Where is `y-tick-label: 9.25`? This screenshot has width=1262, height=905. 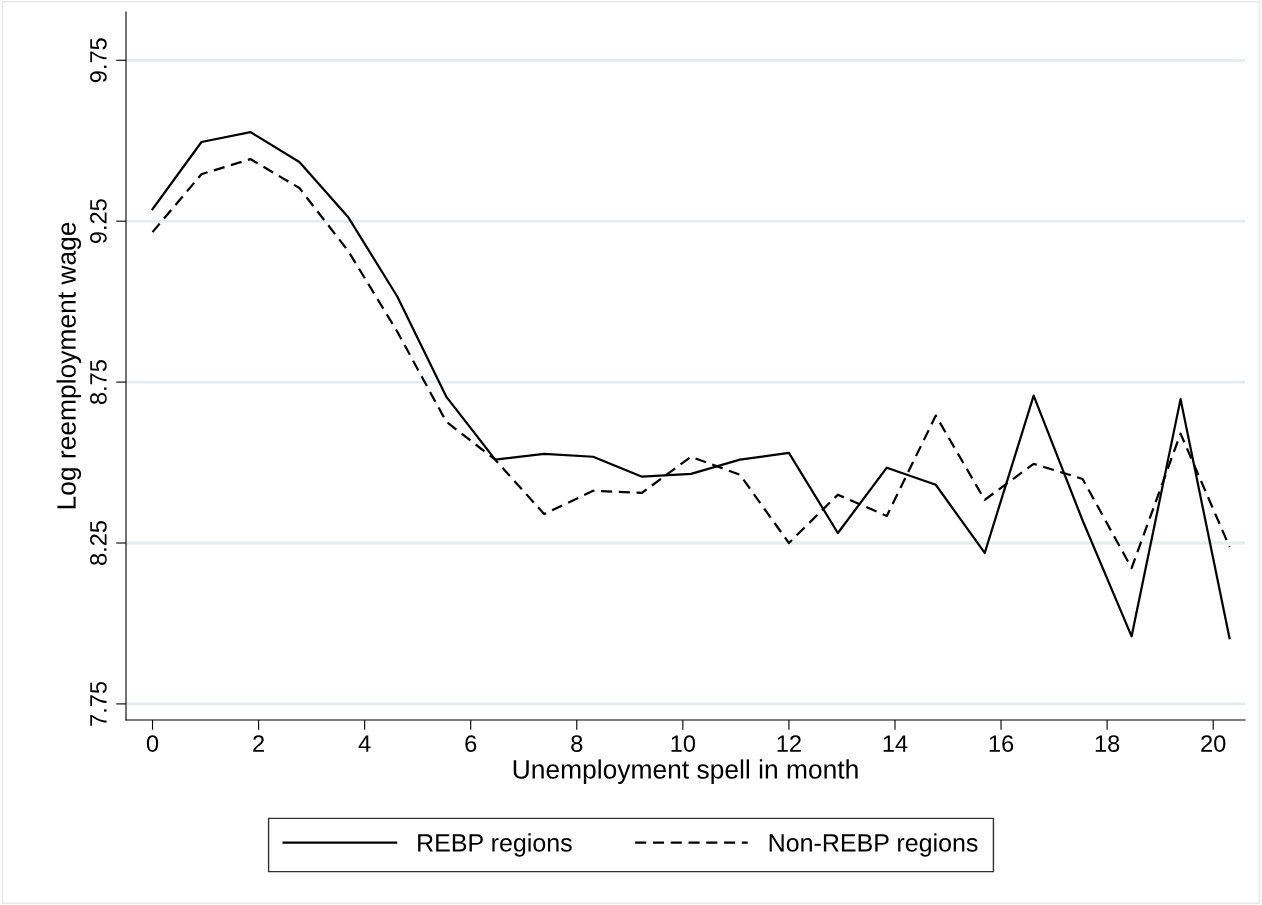 y-tick-label: 9.25 is located at coordinates (98, 221).